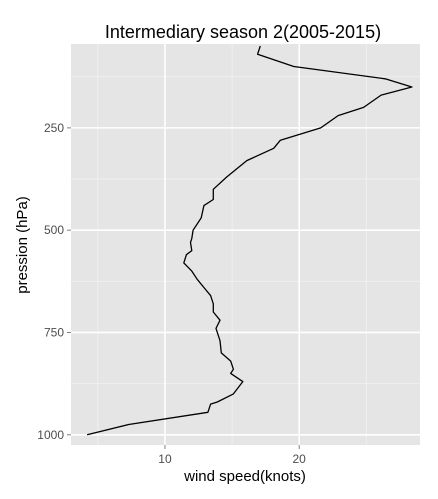  I want to click on y-tick-label: 250, so click(54, 128).